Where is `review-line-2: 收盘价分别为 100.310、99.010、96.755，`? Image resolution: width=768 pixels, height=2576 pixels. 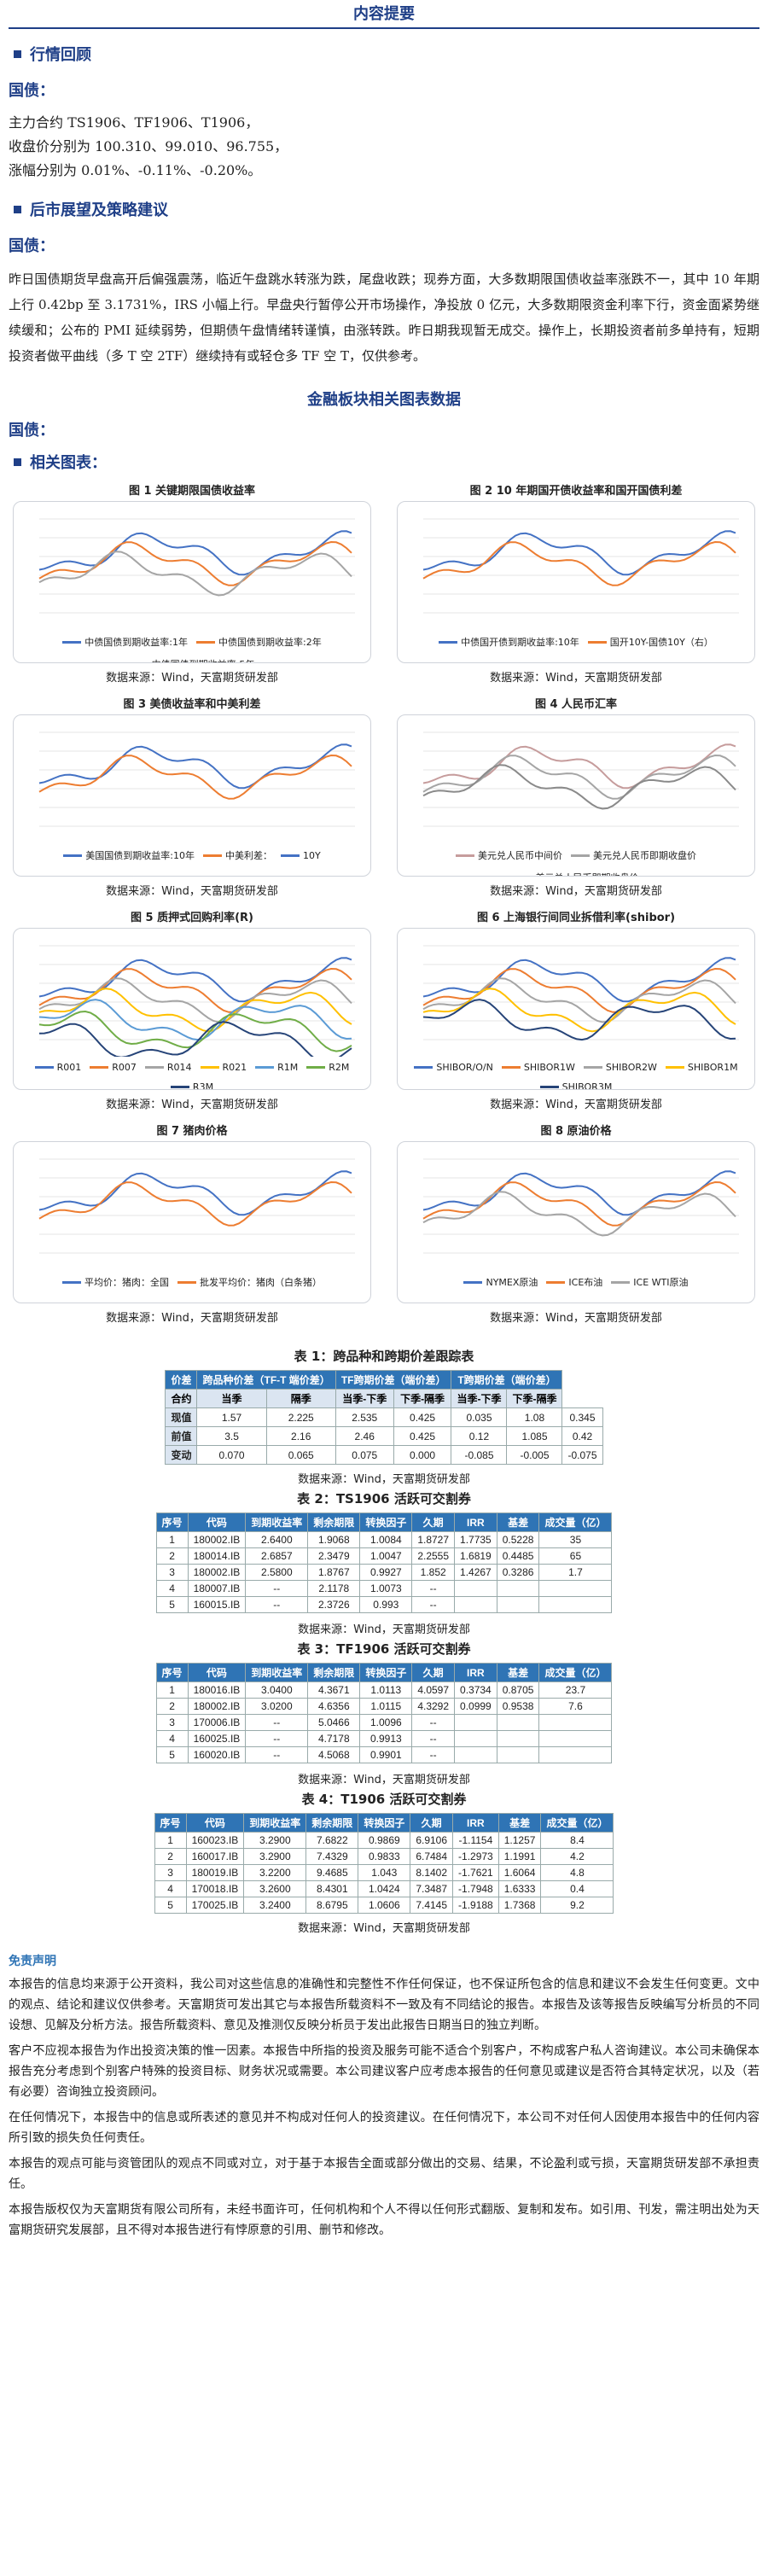
review-line-2: 收盘价分别为 100.310、99.010、96.755， is located at coordinates (148, 146).